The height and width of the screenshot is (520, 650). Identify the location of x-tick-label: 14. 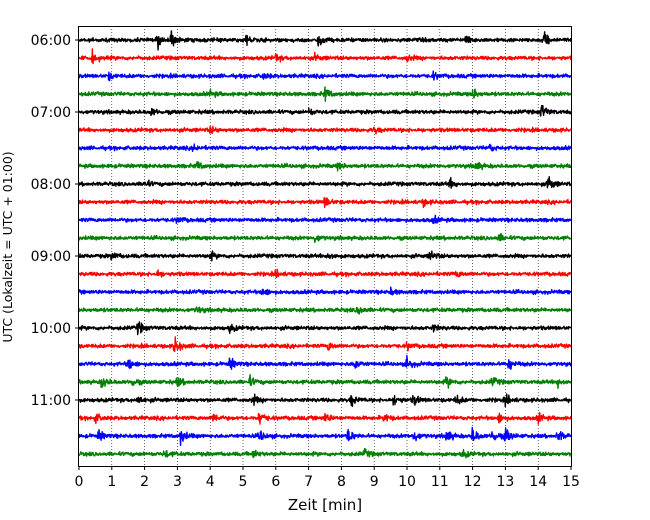
(538, 482).